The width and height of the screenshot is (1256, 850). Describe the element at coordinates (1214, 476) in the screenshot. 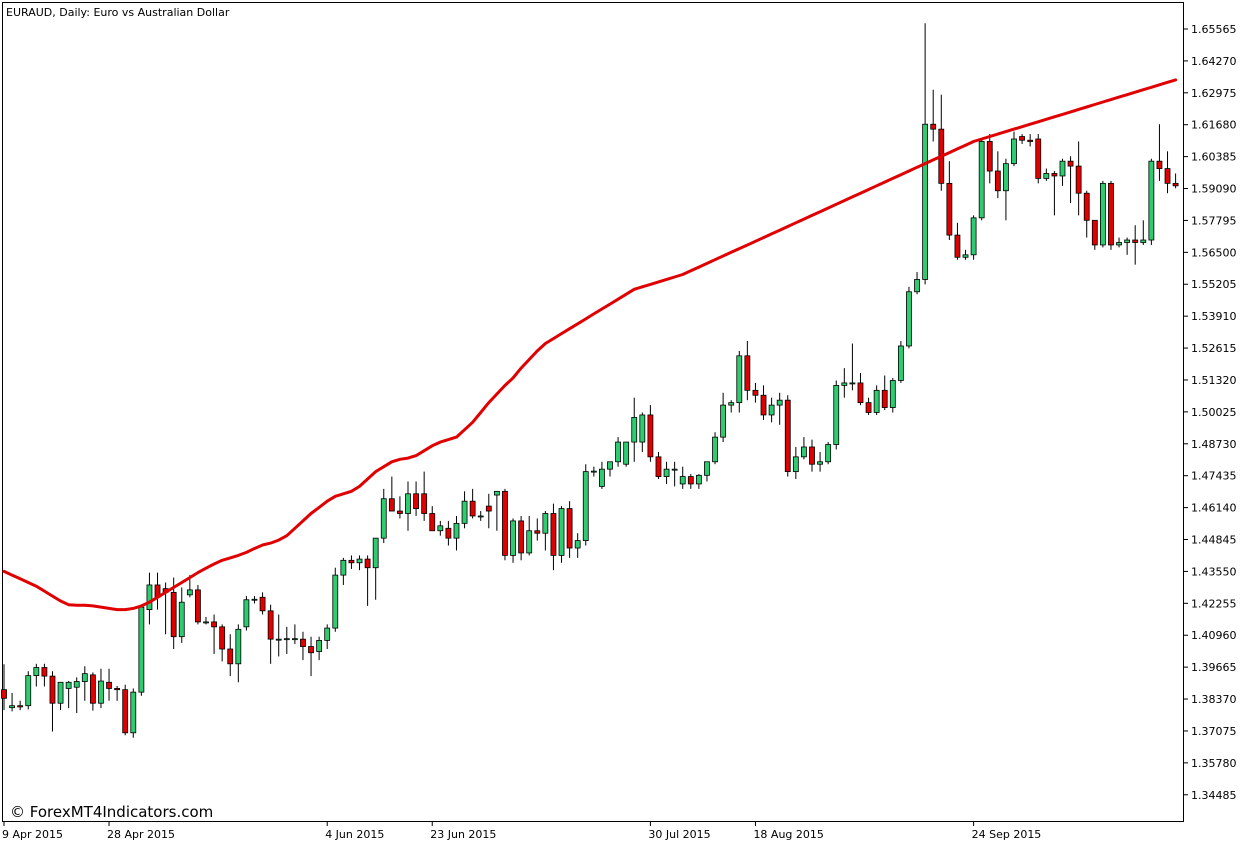

I see `y-tick-label: 1.47435` at that location.